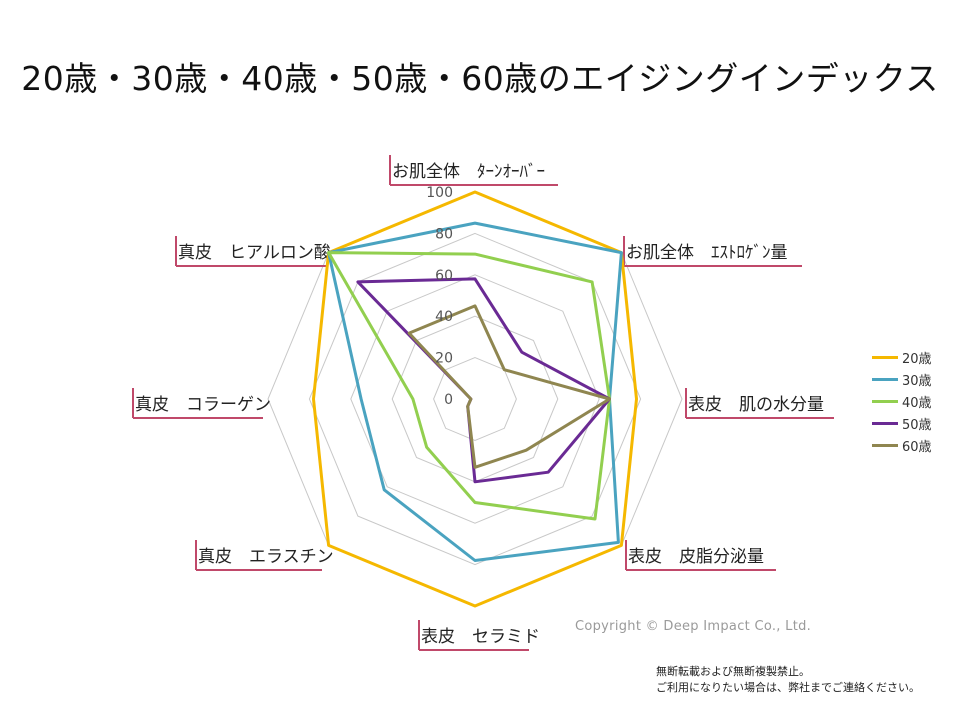 The image size is (960, 720). Describe the element at coordinates (917, 447) in the screenshot. I see `legend-label: 60歳` at that location.